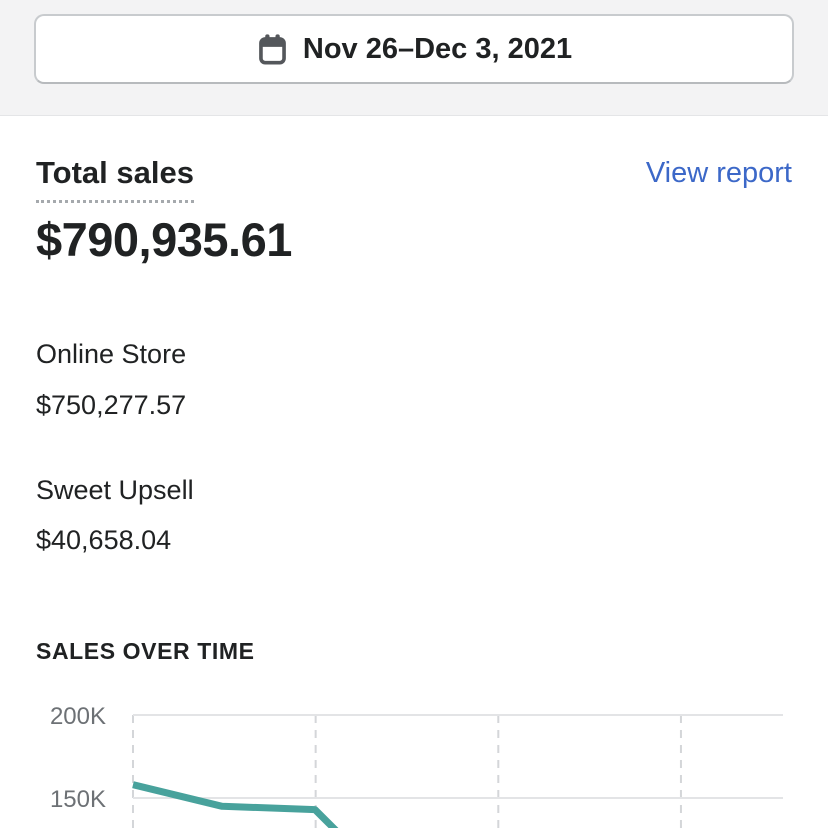 The height and width of the screenshot is (828, 828). I want to click on calendar-icon, so click(272, 49).